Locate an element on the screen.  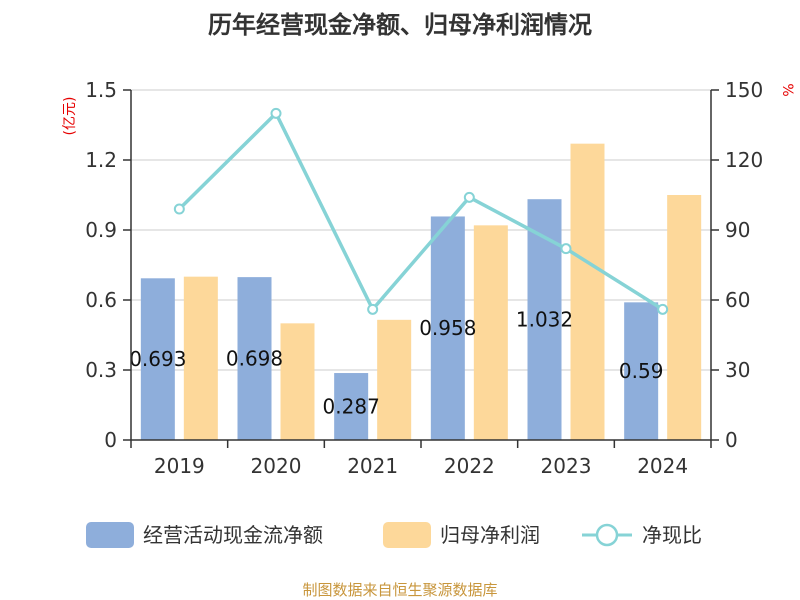
legend-label-ratio: 净现比 is located at coordinates (672, 535).